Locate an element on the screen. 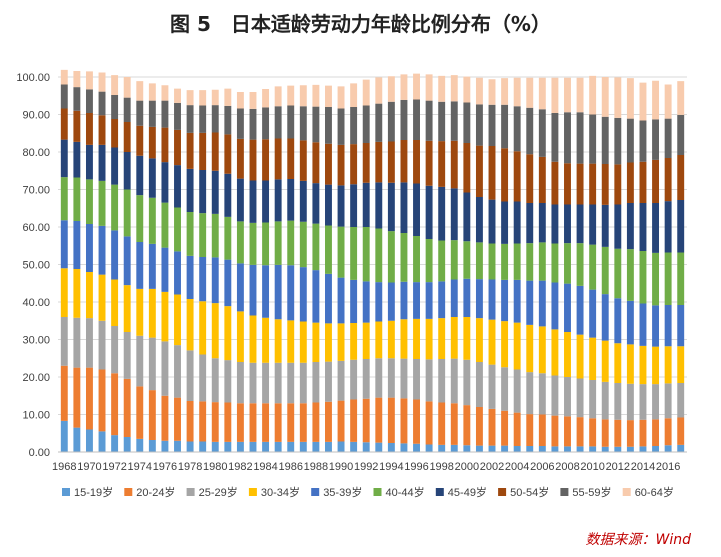 This screenshot has width=721, height=557. x-tick-label: 2008 is located at coordinates (567, 467).